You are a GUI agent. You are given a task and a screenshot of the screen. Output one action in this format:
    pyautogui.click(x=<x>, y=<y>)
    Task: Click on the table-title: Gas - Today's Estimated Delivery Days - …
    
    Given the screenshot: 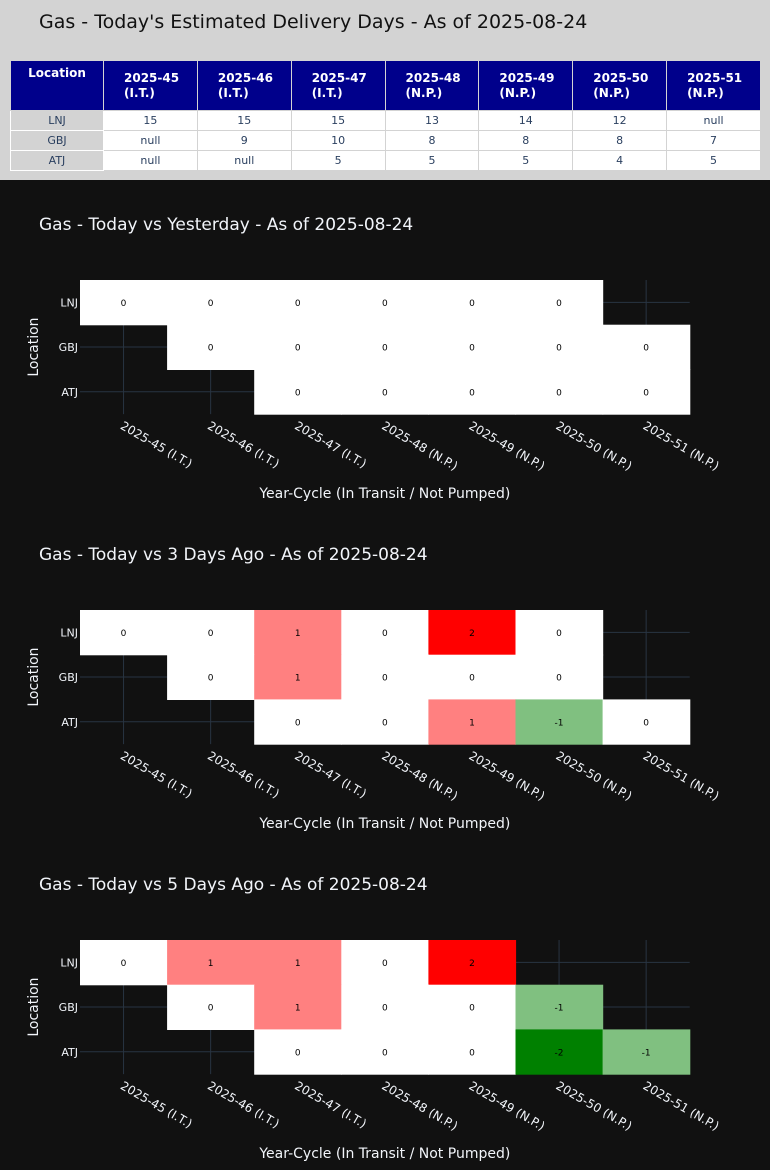 What is the action you would take?
    pyautogui.click(x=313, y=22)
    